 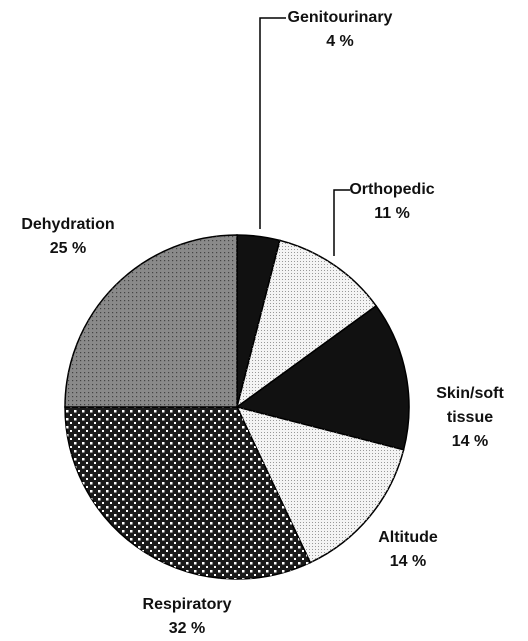 I want to click on slice-label: Orthopedic, so click(x=392, y=189).